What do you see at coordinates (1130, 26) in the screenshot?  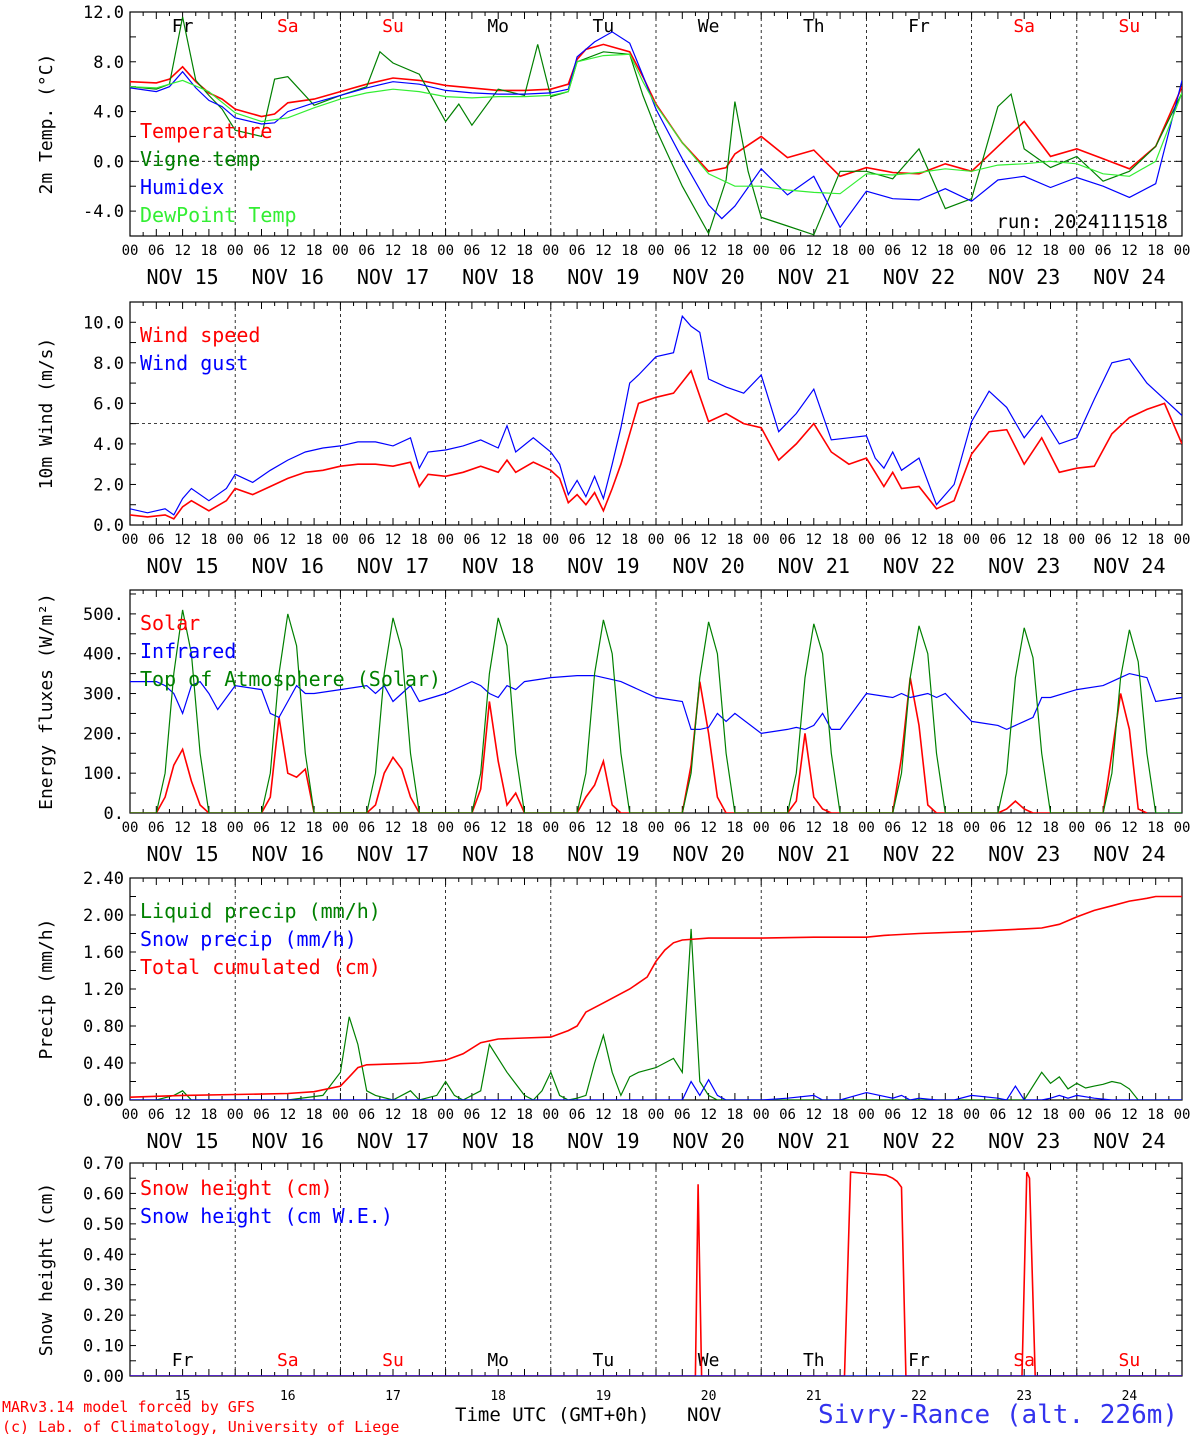 I see `weekday-label: Su` at bounding box center [1130, 26].